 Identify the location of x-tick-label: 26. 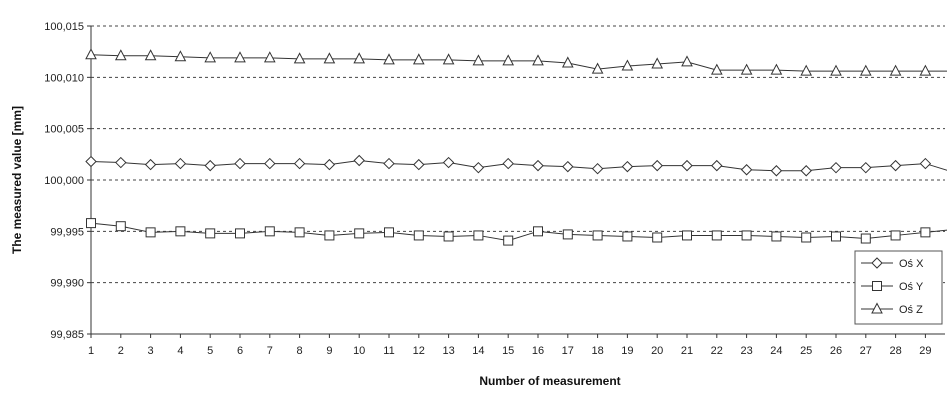
(836, 351).